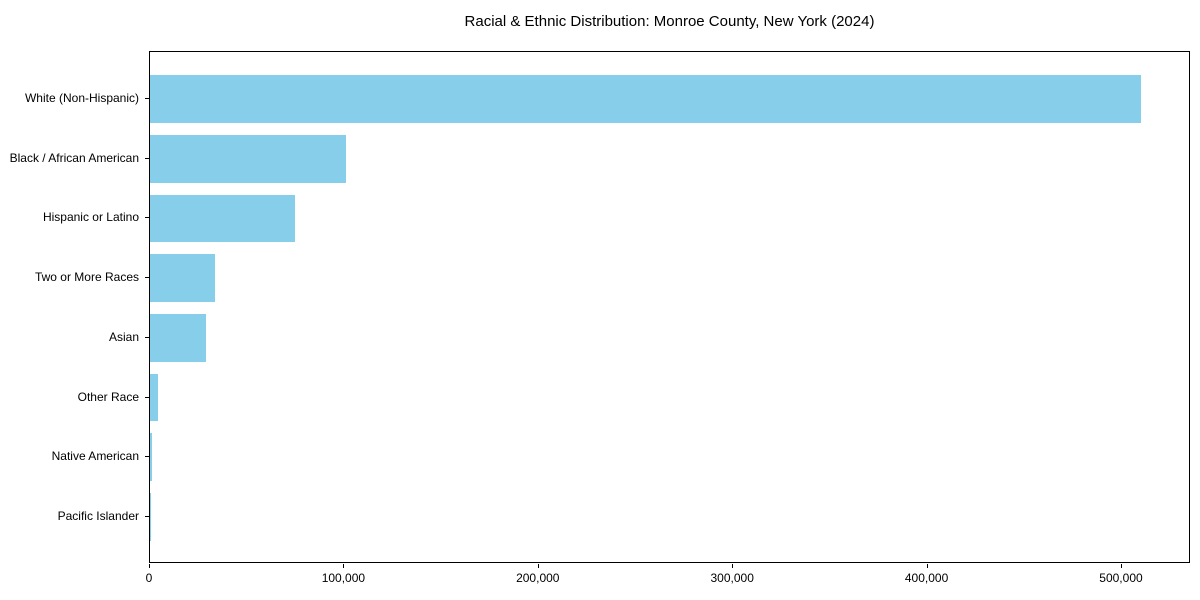 This screenshot has height=600, width=1200. Describe the element at coordinates (222, 218) in the screenshot. I see `bar-hispanic-or-latino` at that location.